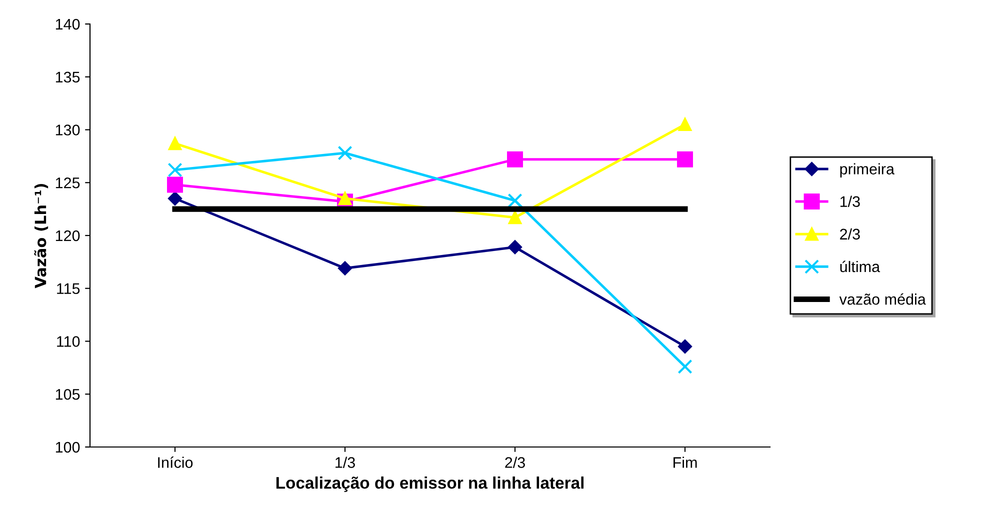 The image size is (981, 518). Describe the element at coordinates (175, 462) in the screenshot. I see `x-tick-label: Início` at that location.